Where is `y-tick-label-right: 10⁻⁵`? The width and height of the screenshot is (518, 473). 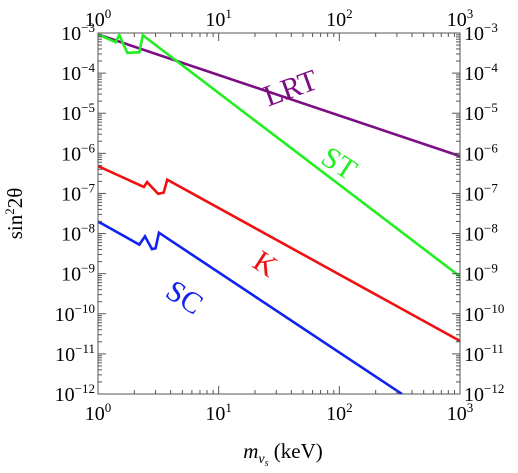
y-tick-label-right: 10⁻⁵ is located at coordinates (481, 112).